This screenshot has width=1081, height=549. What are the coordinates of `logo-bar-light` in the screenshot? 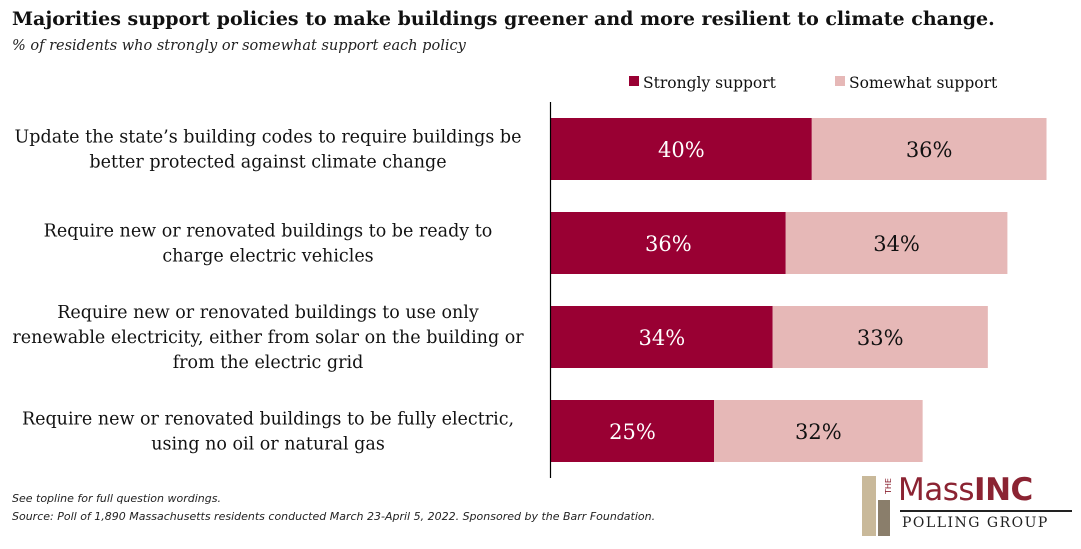 It's located at (869, 506).